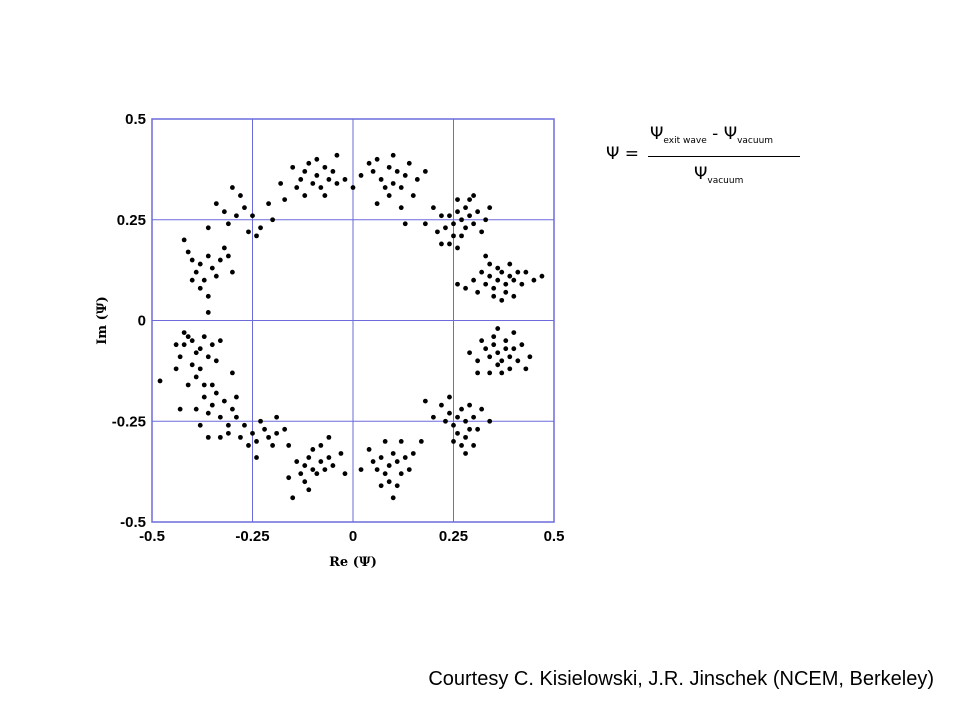  What do you see at coordinates (135, 119) in the screenshot?
I see `y-tick-label: 0.5` at bounding box center [135, 119].